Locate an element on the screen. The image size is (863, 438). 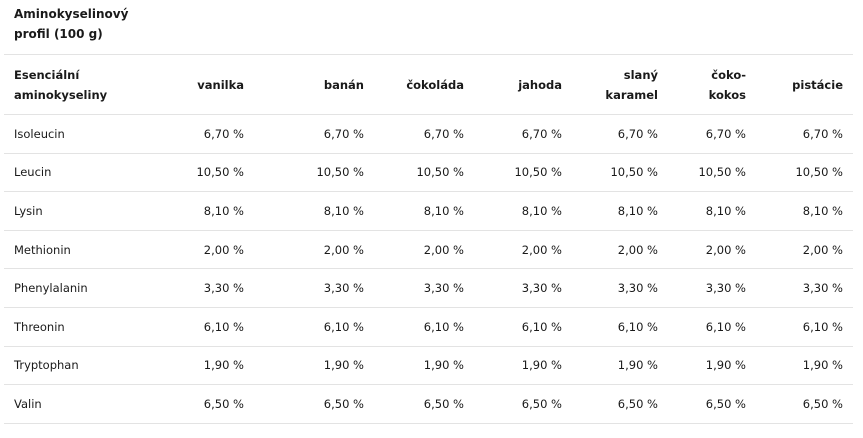
amino-acid-name: Tryptophan is located at coordinates (84, 366).